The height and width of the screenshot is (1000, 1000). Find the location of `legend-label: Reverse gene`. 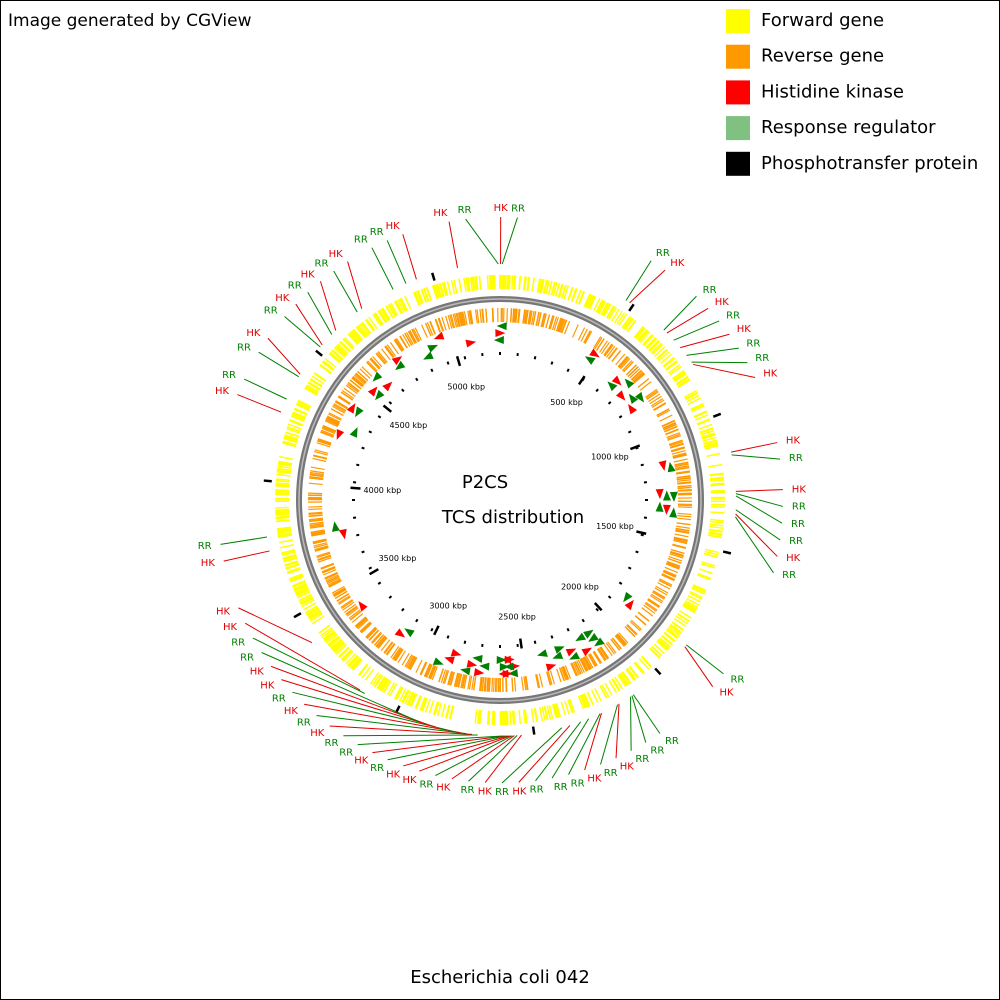

legend-label: Reverse gene is located at coordinates (822, 56).